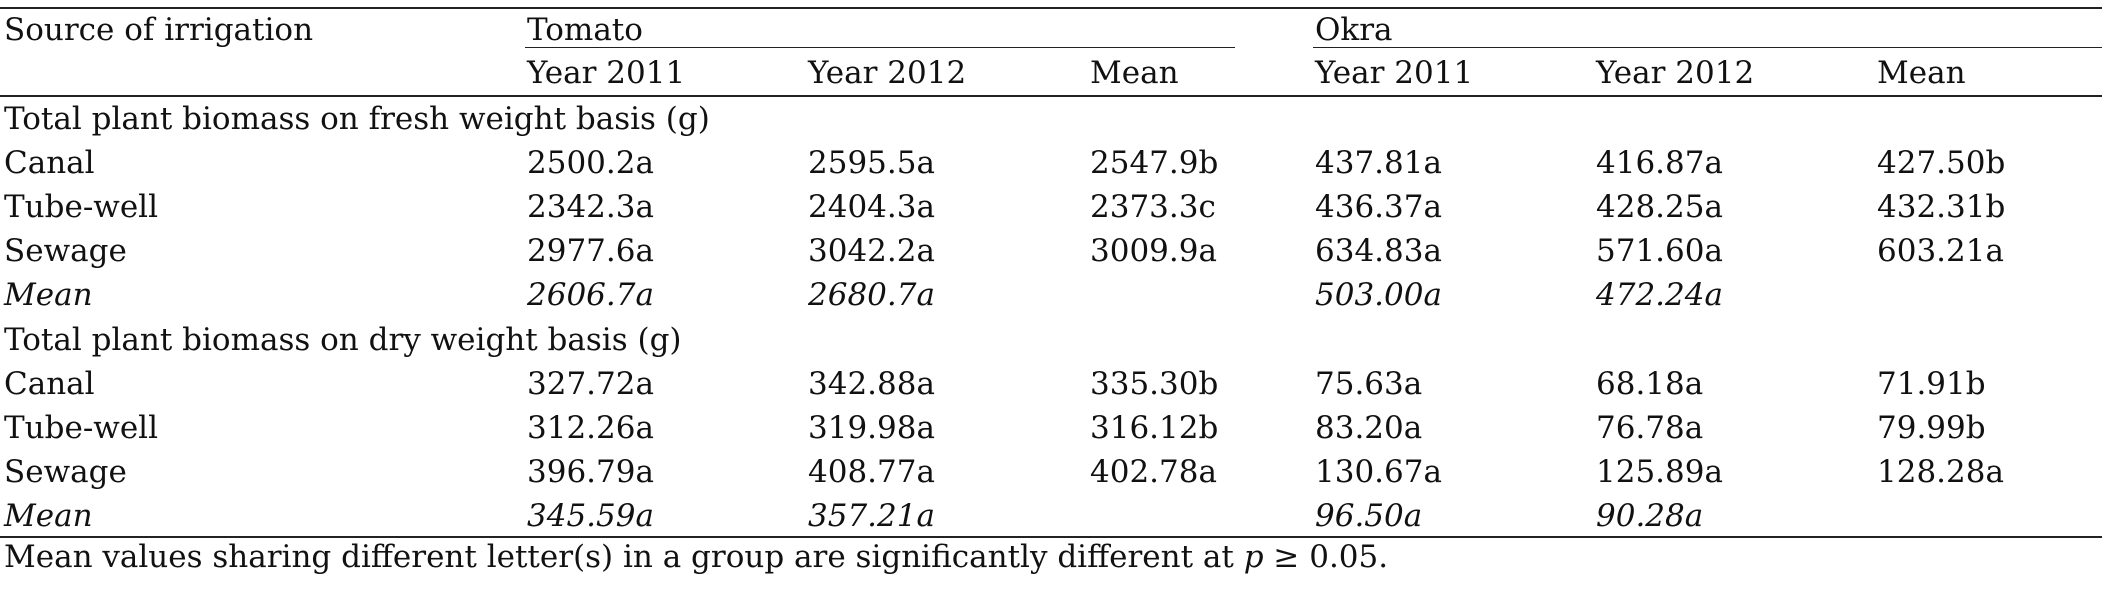 Image resolution: width=2106 pixels, height=589 pixels. What do you see at coordinates (590, 384) in the screenshot?
I see `table-cell: 327.72a` at bounding box center [590, 384].